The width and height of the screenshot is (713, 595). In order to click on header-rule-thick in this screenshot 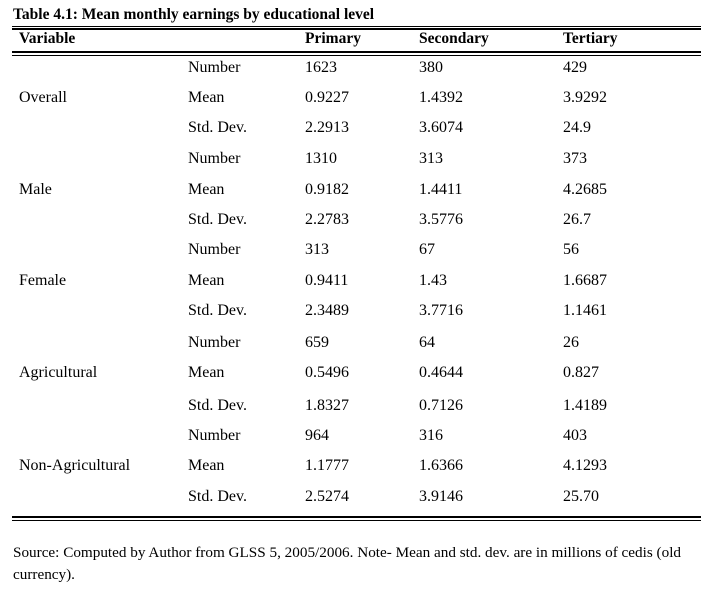, I will do `click(356, 52)`.